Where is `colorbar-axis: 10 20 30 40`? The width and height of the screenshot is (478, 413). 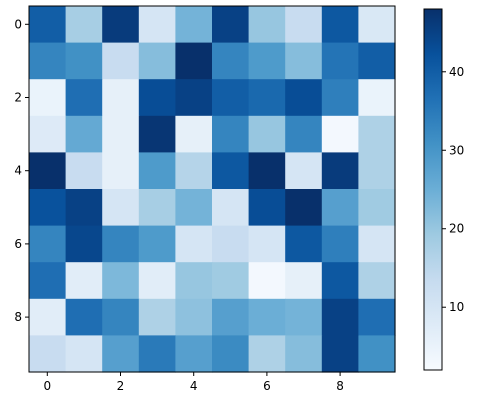 colorbar-axis: 10 20 30 40 is located at coordinates (453, 189).